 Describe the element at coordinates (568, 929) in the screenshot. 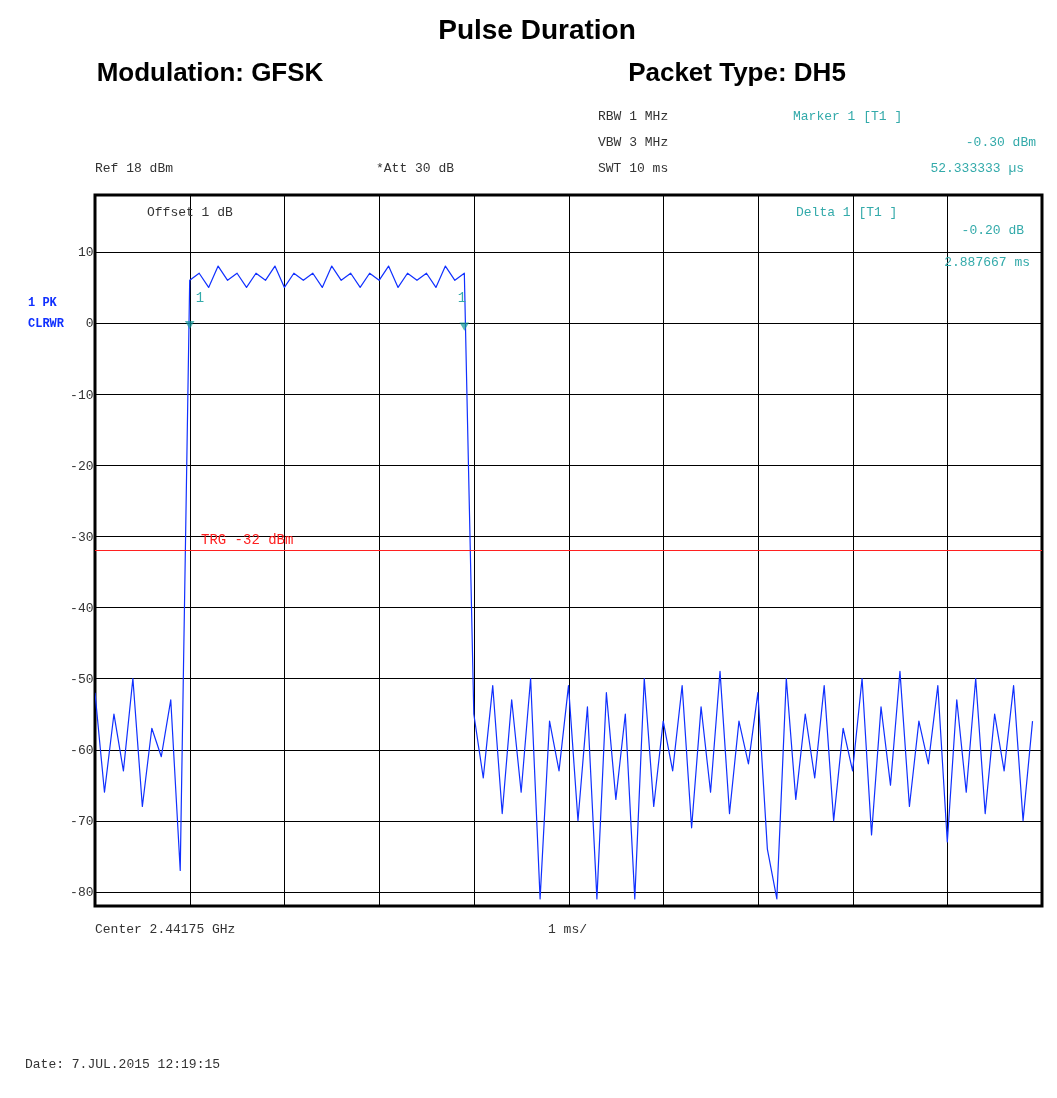

I see `text: 1 ms/` at that location.